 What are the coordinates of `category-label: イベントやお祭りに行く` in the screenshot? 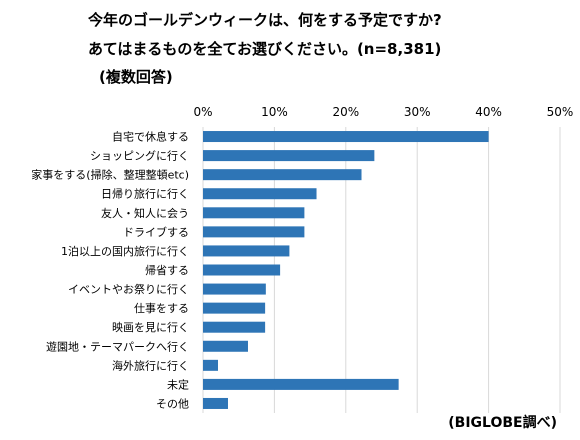 It's located at (128, 289).